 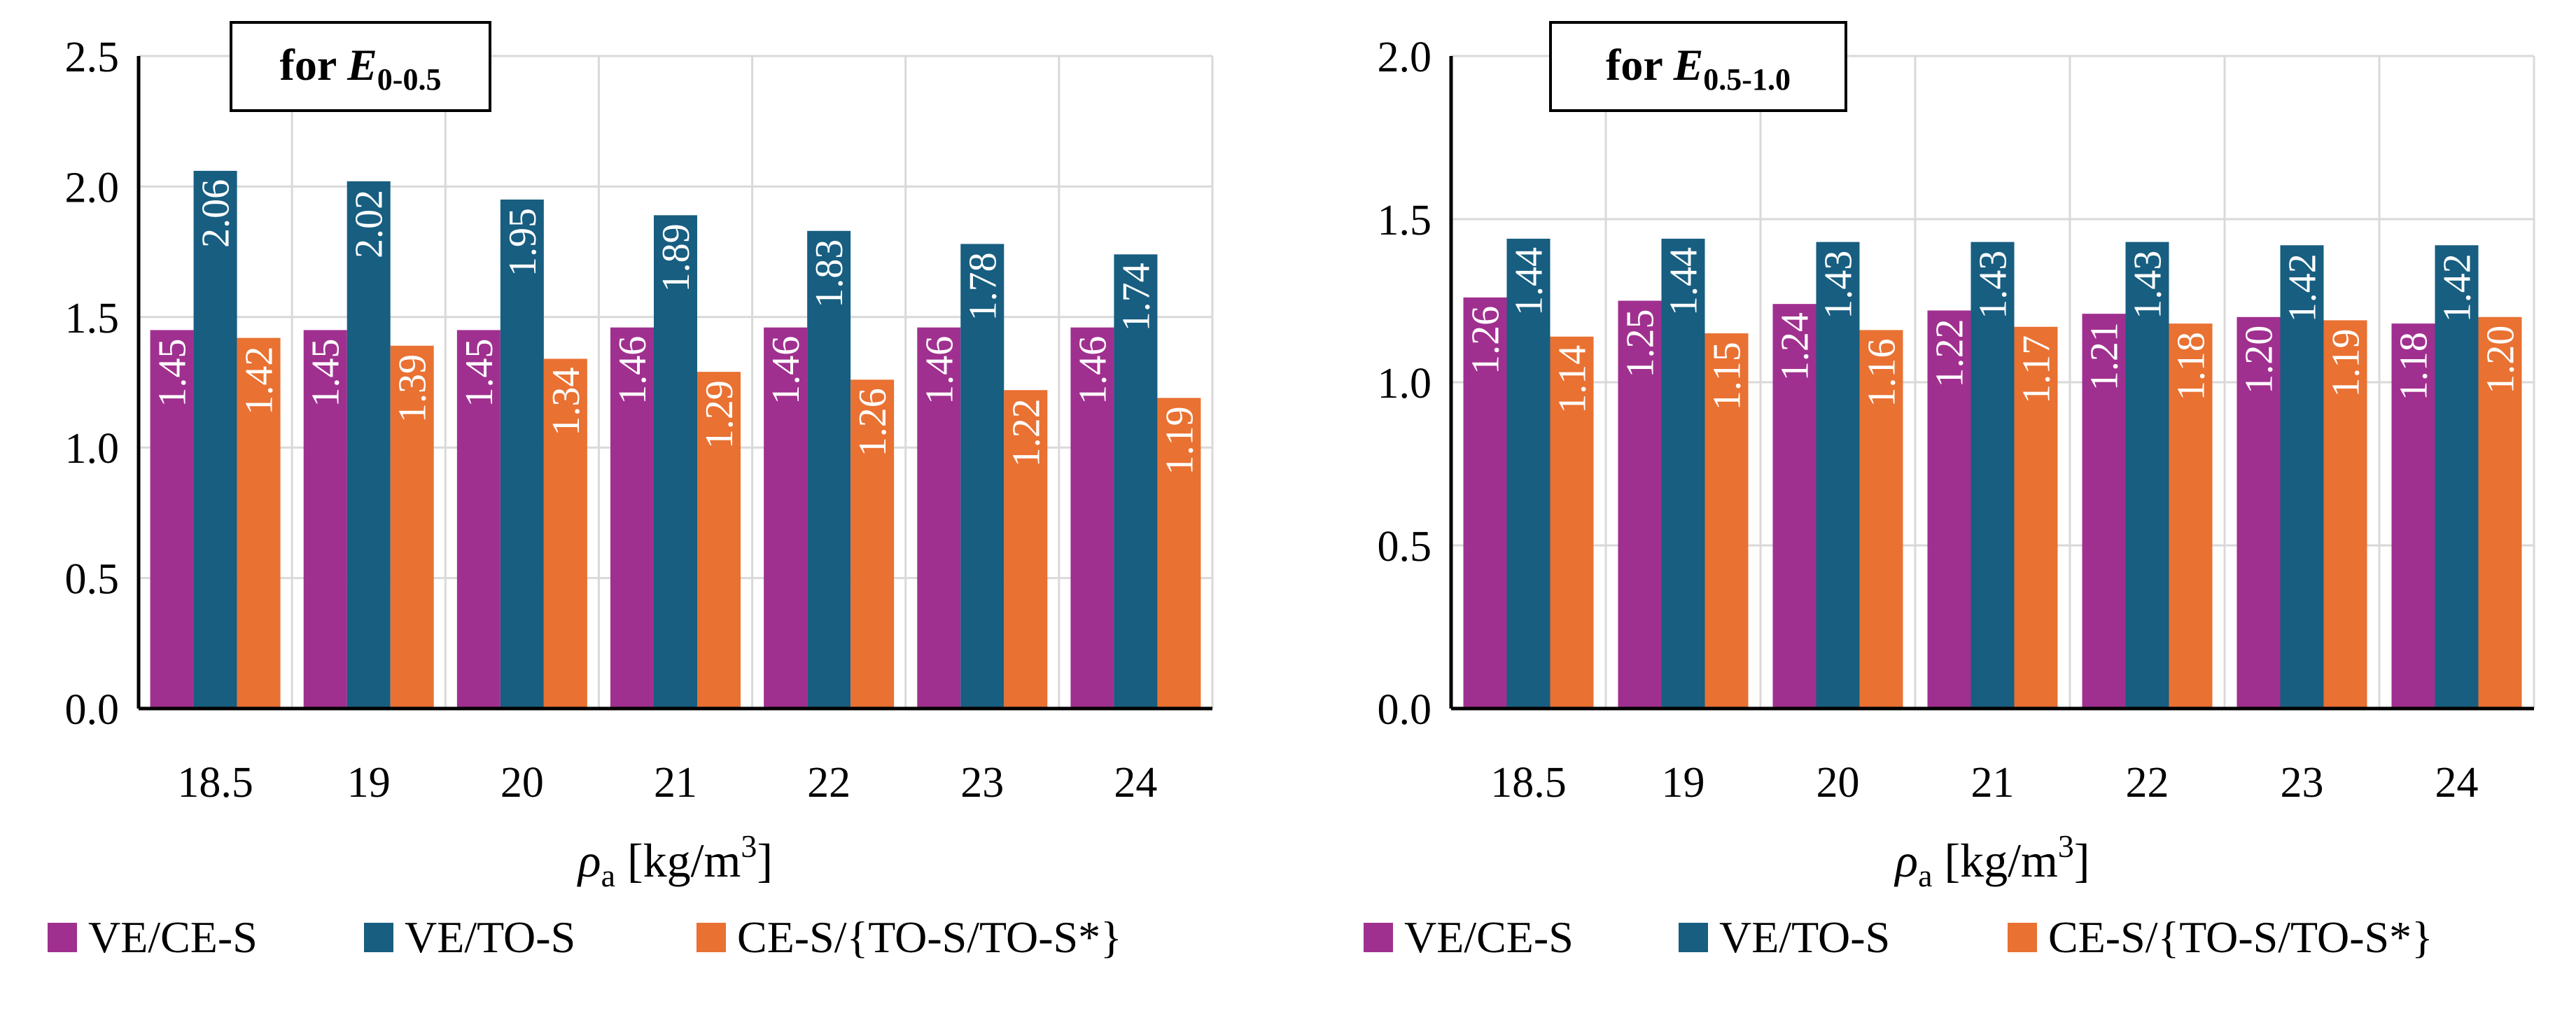 I want to click on data-label: 2.02, so click(x=369, y=224).